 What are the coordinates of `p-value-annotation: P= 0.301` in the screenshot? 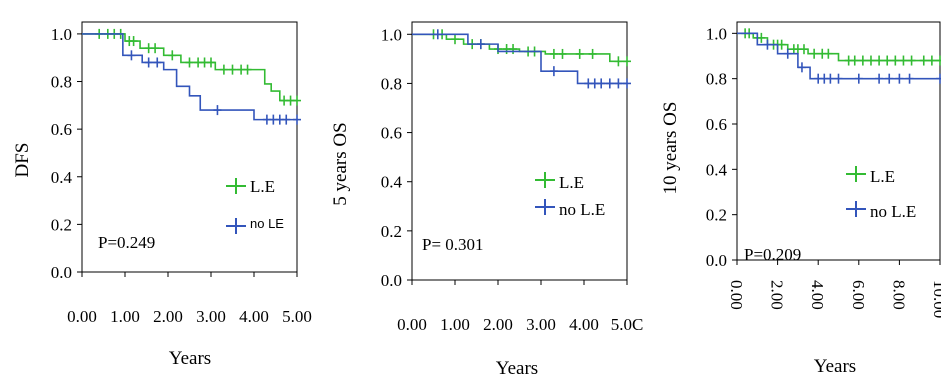 It's located at (453, 244).